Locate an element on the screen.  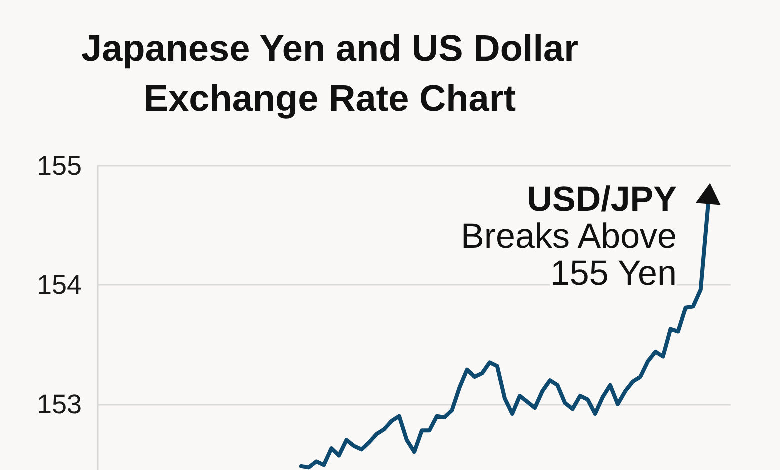
y-tick-label: 154 is located at coordinates (59, 285).